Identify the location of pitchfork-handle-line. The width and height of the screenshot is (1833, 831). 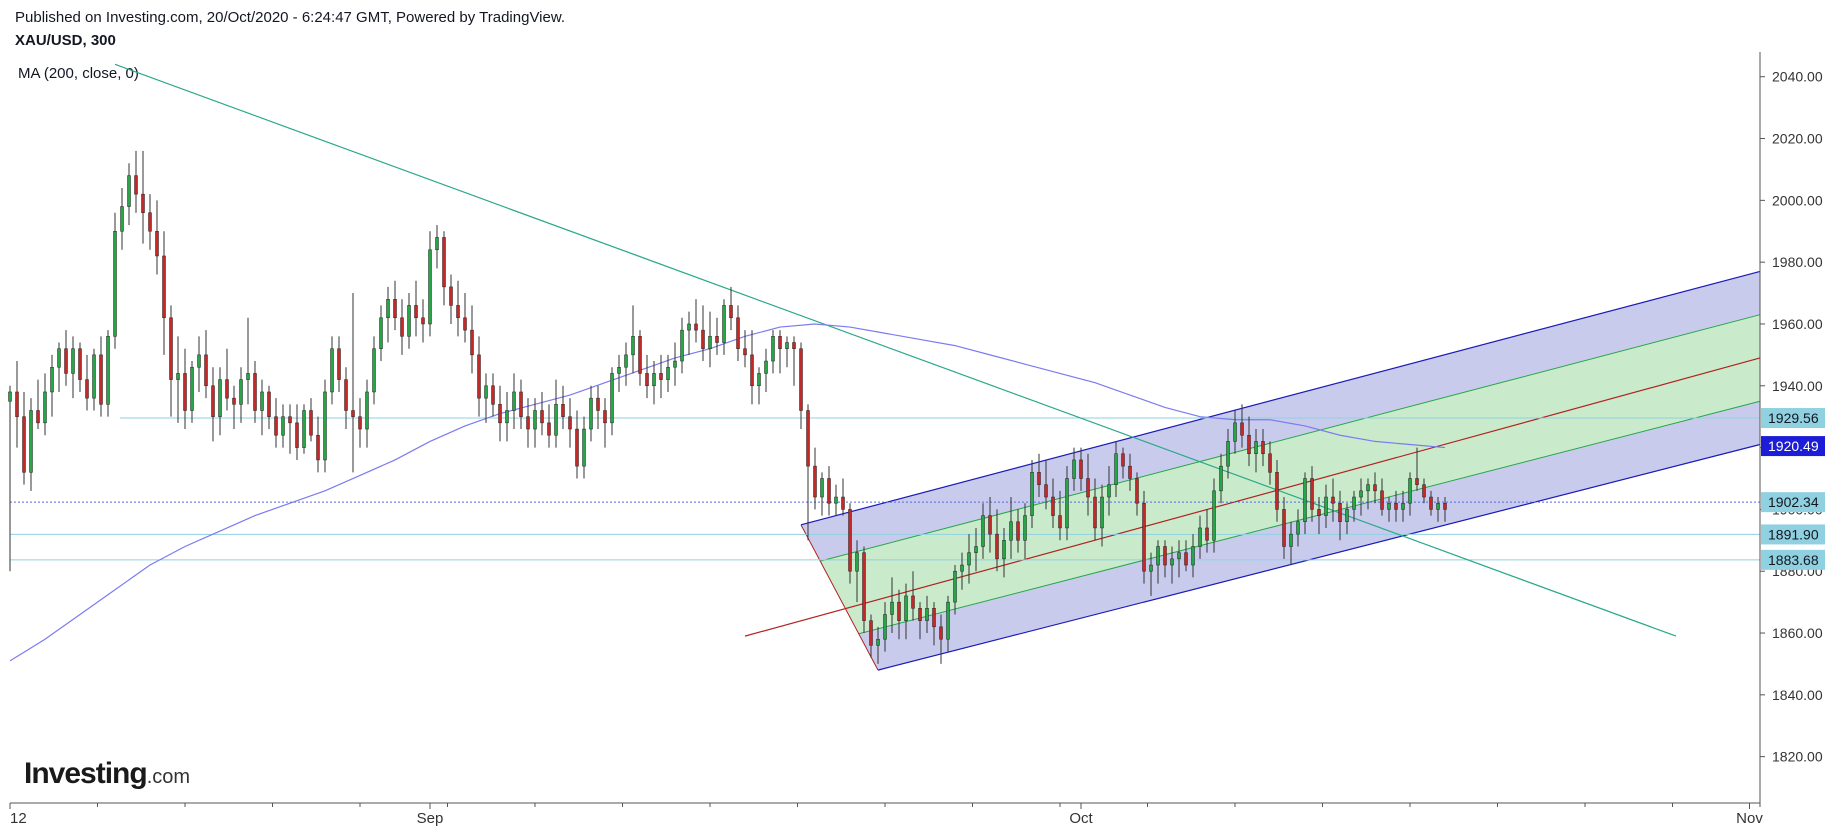
(839, 597).